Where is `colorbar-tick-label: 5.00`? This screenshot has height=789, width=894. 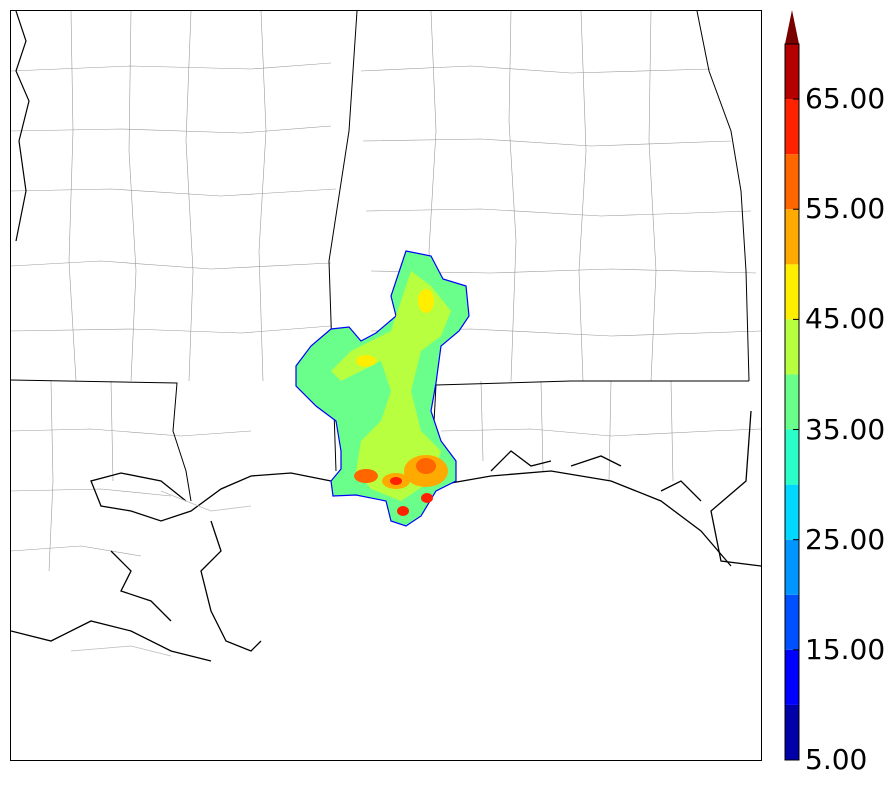
colorbar-tick-label: 5.00 is located at coordinates (836, 759).